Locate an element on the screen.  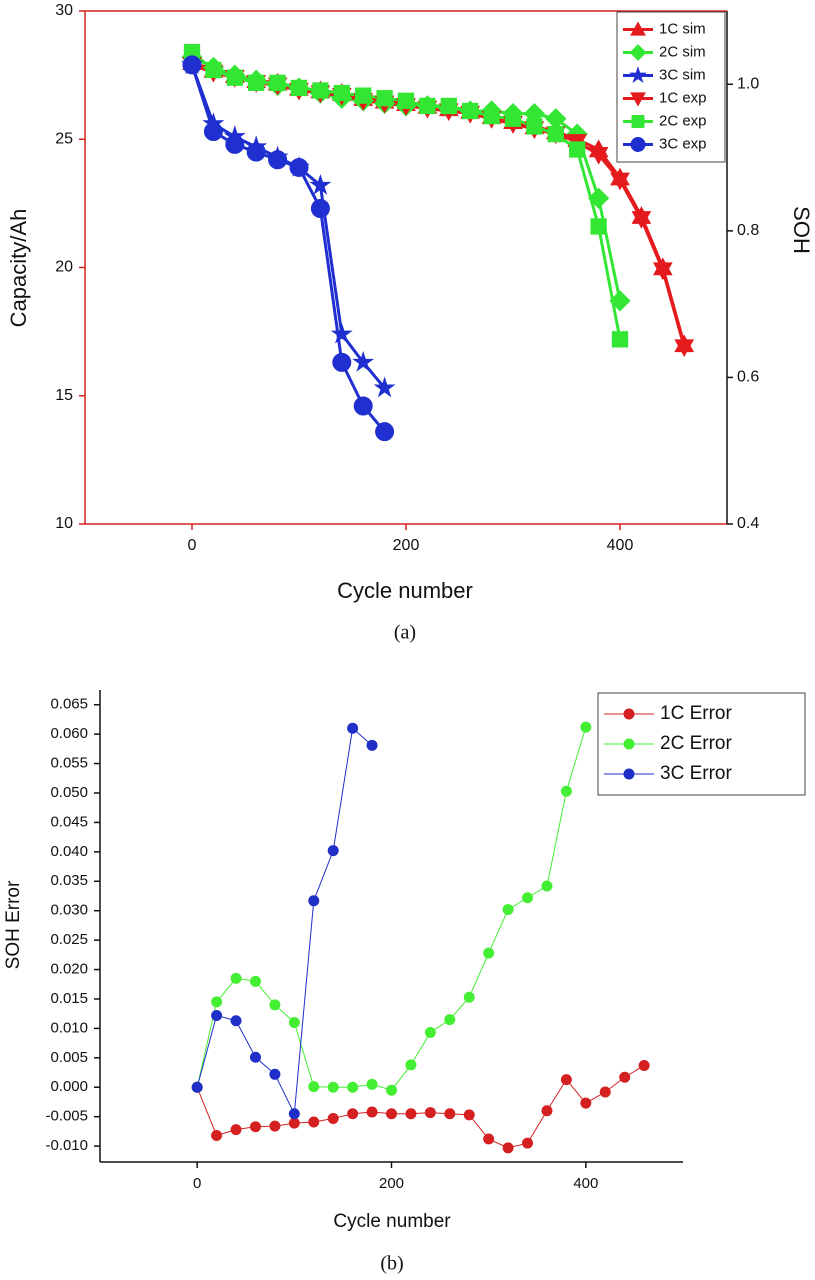
legend-label: 3C exp is located at coordinates (683, 143).